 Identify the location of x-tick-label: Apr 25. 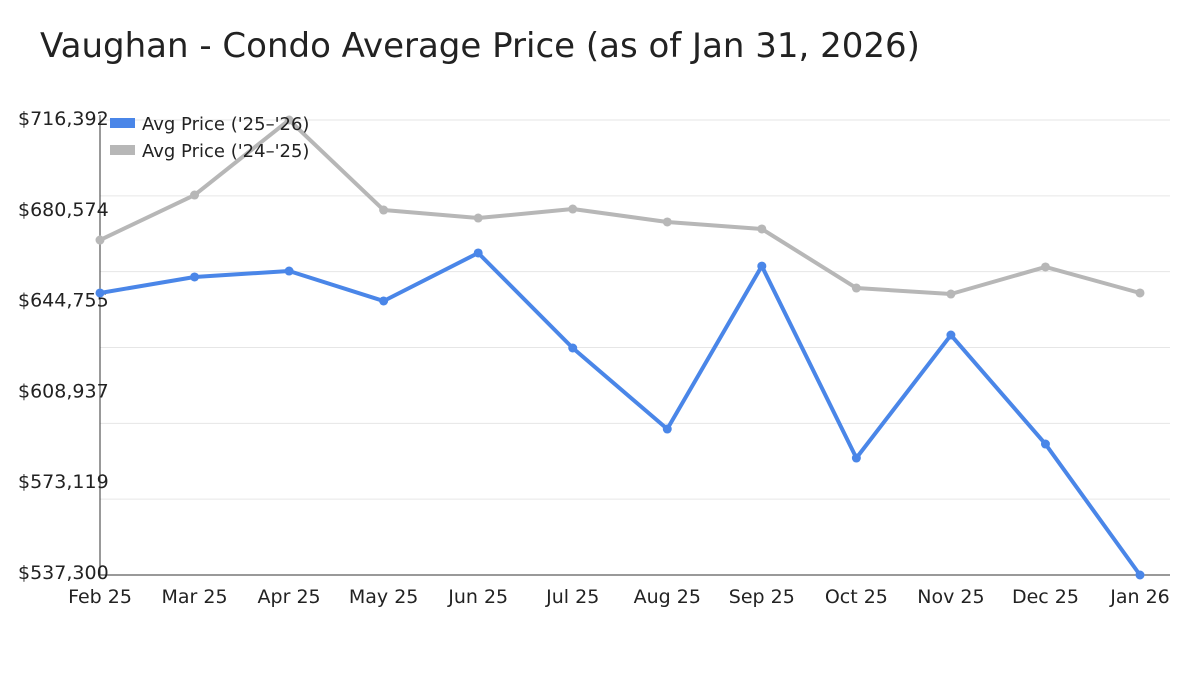
(289, 597).